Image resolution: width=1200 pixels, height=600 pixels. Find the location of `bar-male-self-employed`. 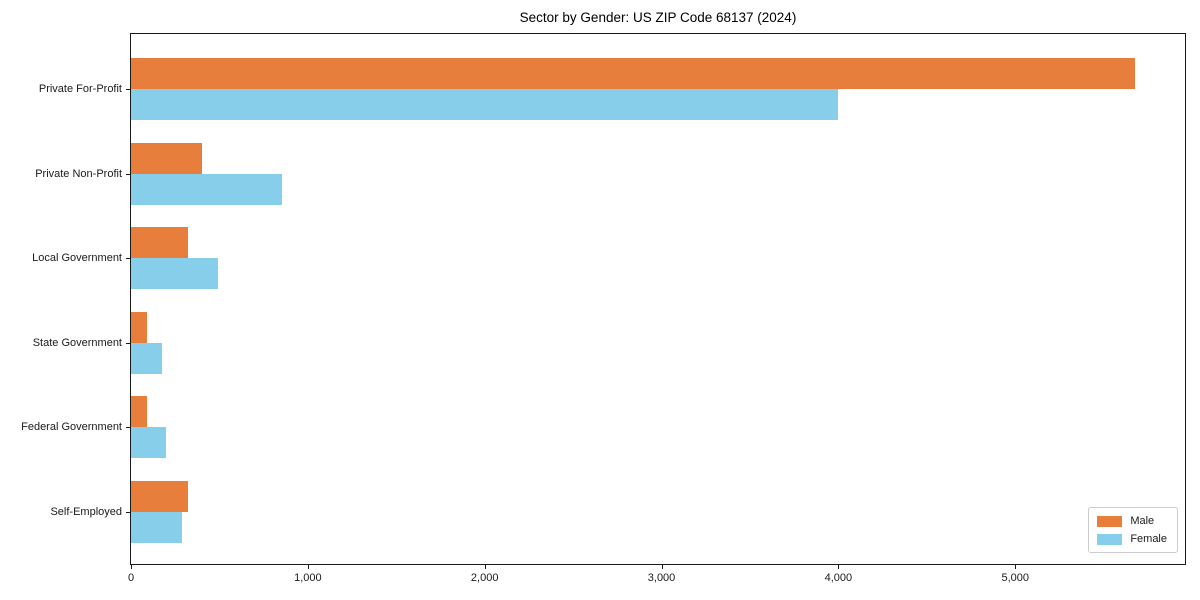

bar-male-self-employed is located at coordinates (159, 496).